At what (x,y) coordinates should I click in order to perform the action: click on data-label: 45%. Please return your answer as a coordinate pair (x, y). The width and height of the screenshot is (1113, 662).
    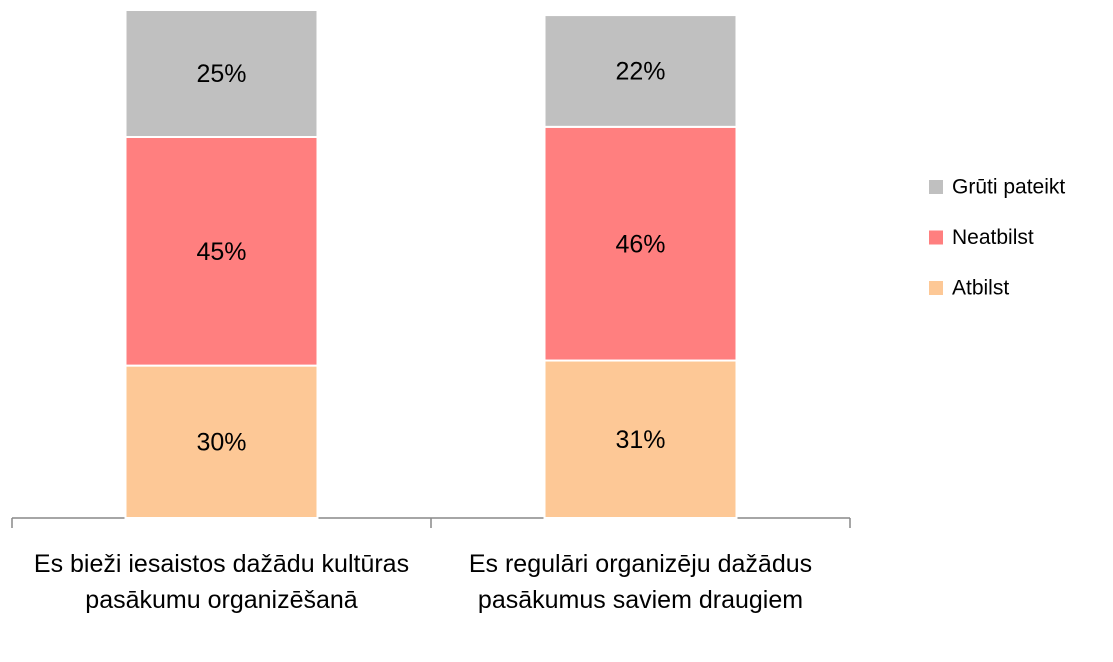
    Looking at the image, I should click on (221, 252).